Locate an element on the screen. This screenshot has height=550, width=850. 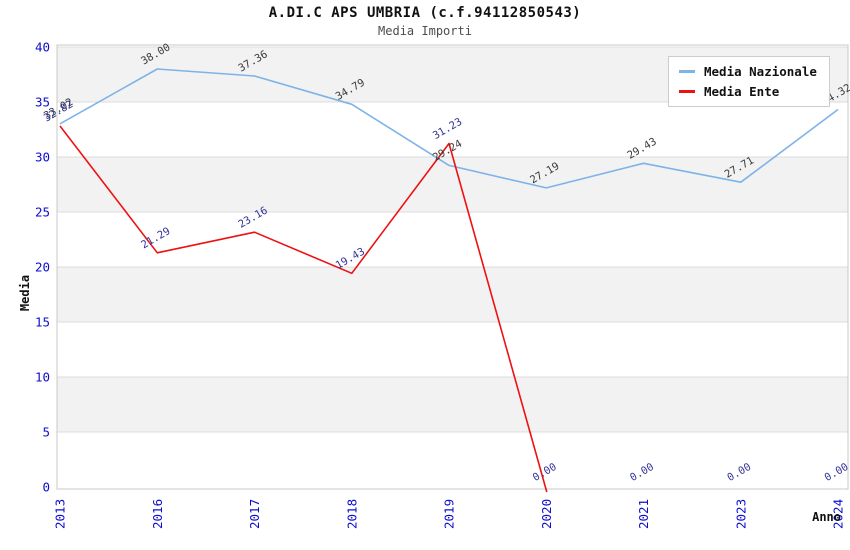
y-tick-label: 40 is located at coordinates (42, 47).